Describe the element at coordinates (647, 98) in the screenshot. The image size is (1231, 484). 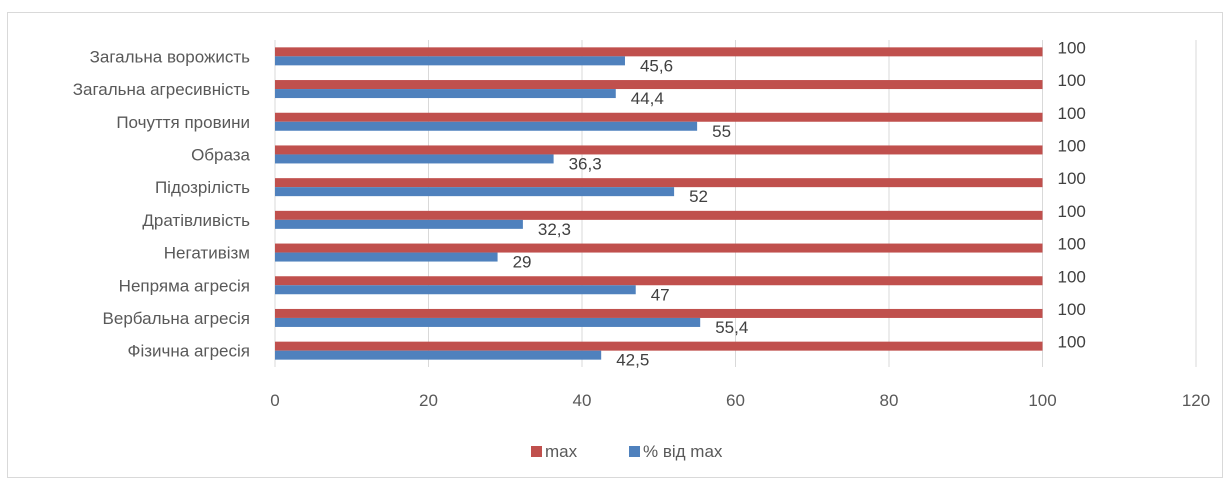
I see `data-label-pct-of-max: 44,4` at that location.